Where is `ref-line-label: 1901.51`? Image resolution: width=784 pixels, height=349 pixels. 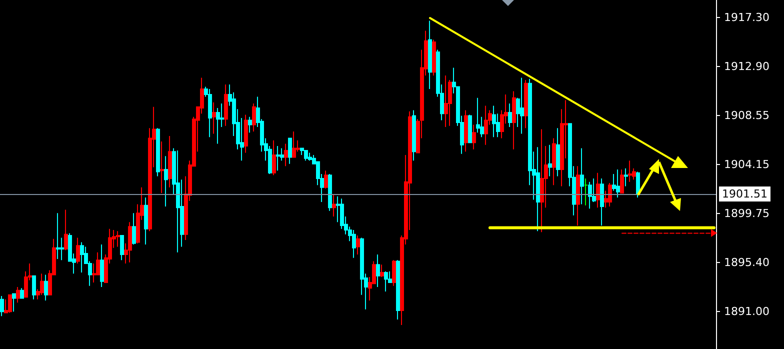 ref-line-label: 1901.51 is located at coordinates (745, 194).